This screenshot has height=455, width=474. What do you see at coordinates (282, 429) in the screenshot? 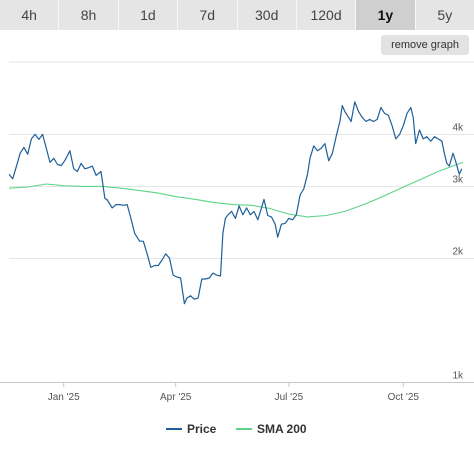
I see `legend-label: SMA 200` at bounding box center [282, 429].